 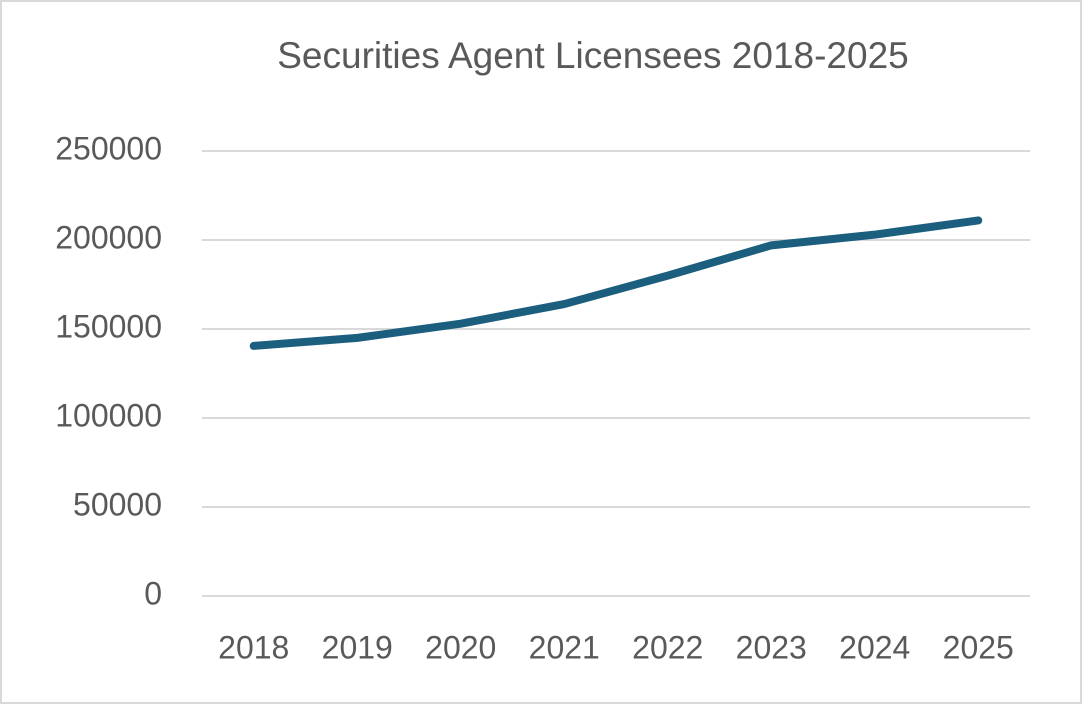 I want to click on data-line, so click(x=616, y=283).